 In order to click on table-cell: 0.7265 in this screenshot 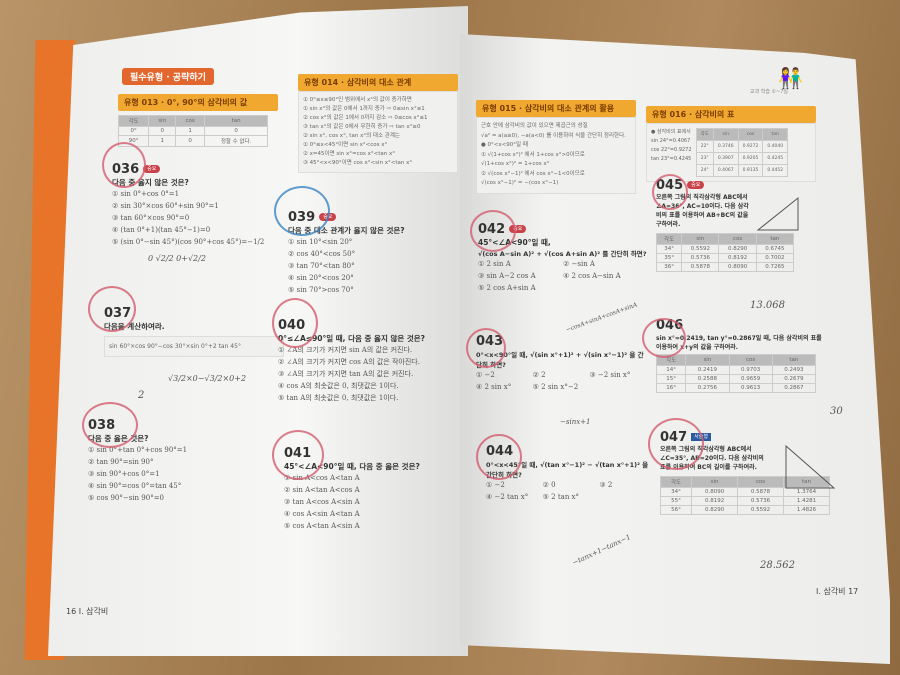, I will do `click(775, 267)`.